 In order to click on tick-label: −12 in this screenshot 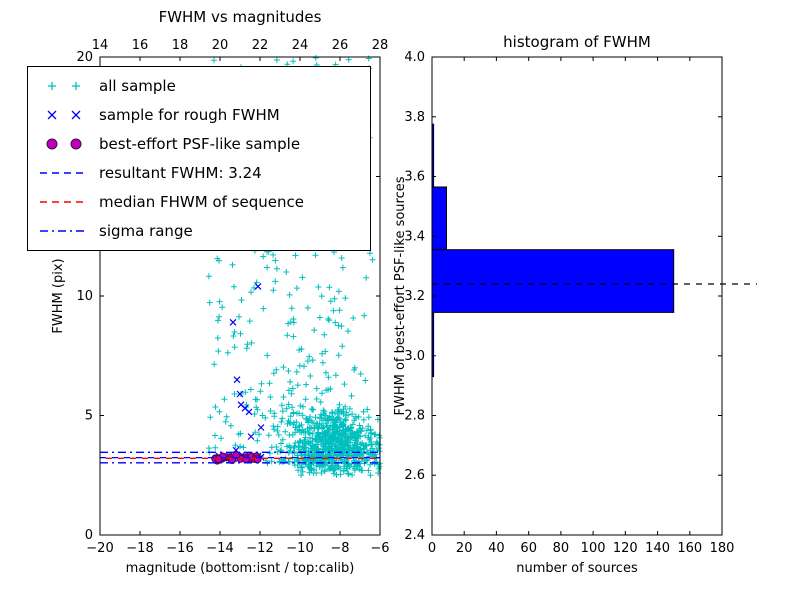, I will do `click(259, 548)`.